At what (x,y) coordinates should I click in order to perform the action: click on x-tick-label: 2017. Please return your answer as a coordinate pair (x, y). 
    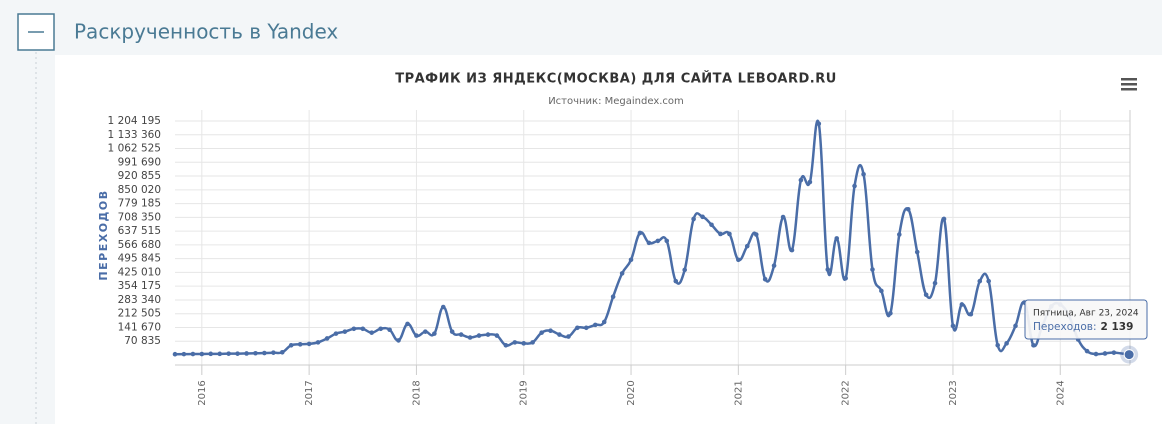
    Looking at the image, I should click on (309, 392).